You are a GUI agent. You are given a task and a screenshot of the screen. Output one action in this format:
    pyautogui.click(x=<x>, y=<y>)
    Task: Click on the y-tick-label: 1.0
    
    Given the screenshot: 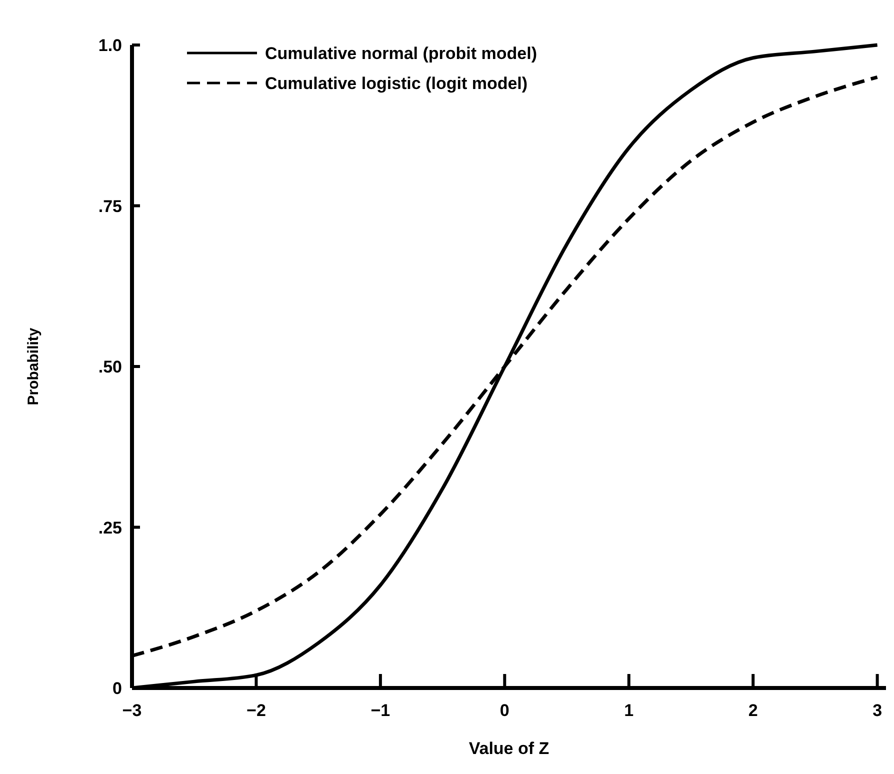 What is the action you would take?
    pyautogui.click(x=110, y=45)
    